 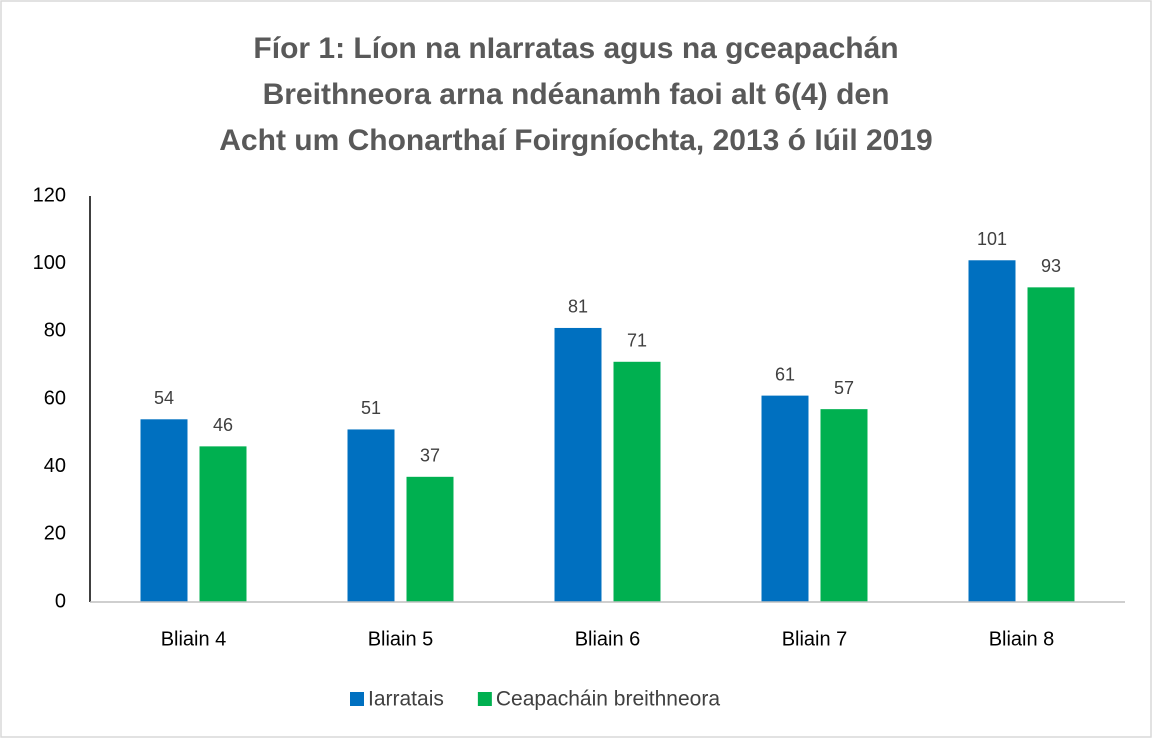 What do you see at coordinates (55, 331) in the screenshot?
I see `y-tick-label: 80` at bounding box center [55, 331].